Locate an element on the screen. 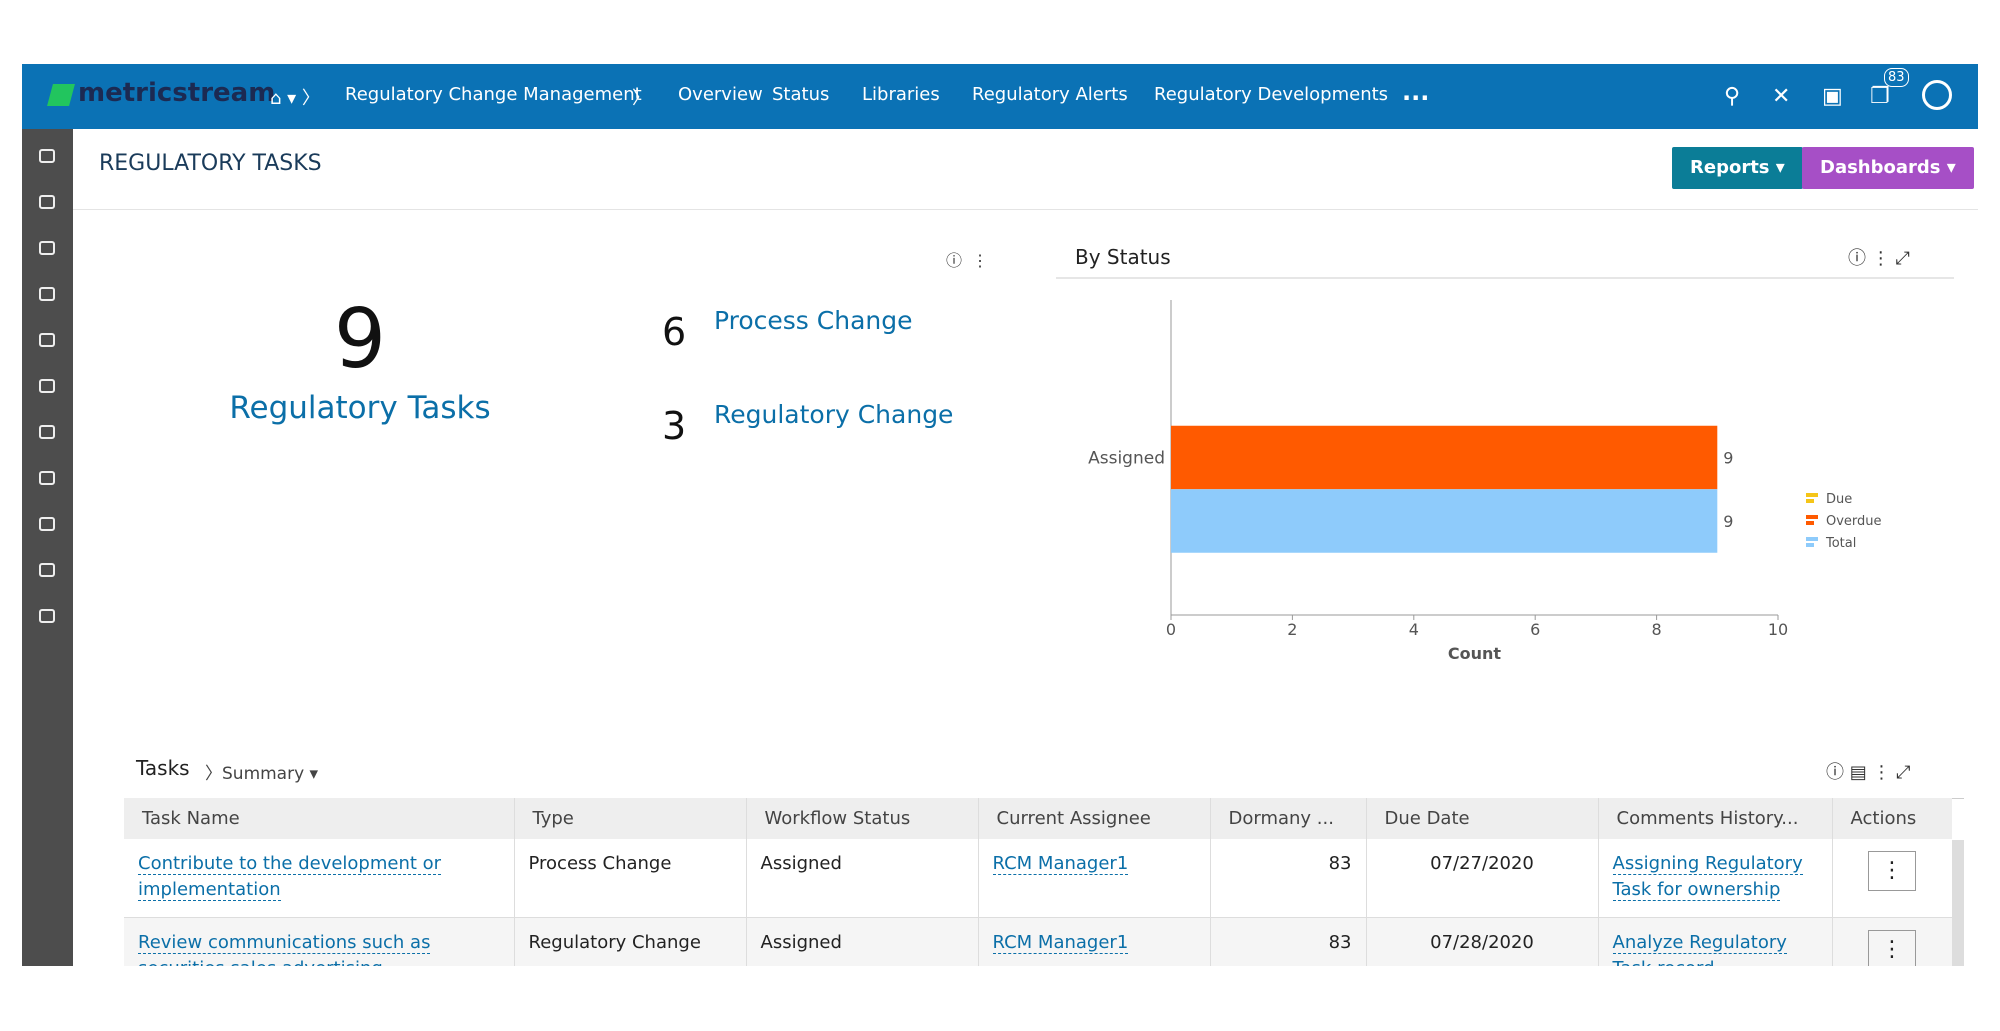 This screenshot has width=2000, height=1031. cell-text: Regulatory Change is located at coordinates (614, 942).